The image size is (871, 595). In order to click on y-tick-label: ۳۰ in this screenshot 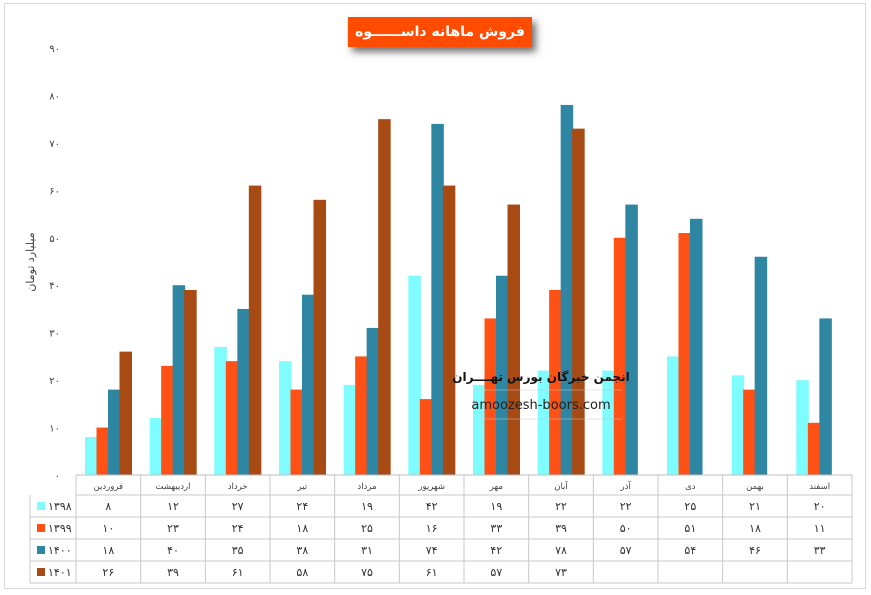, I will do `click(54, 334)`.